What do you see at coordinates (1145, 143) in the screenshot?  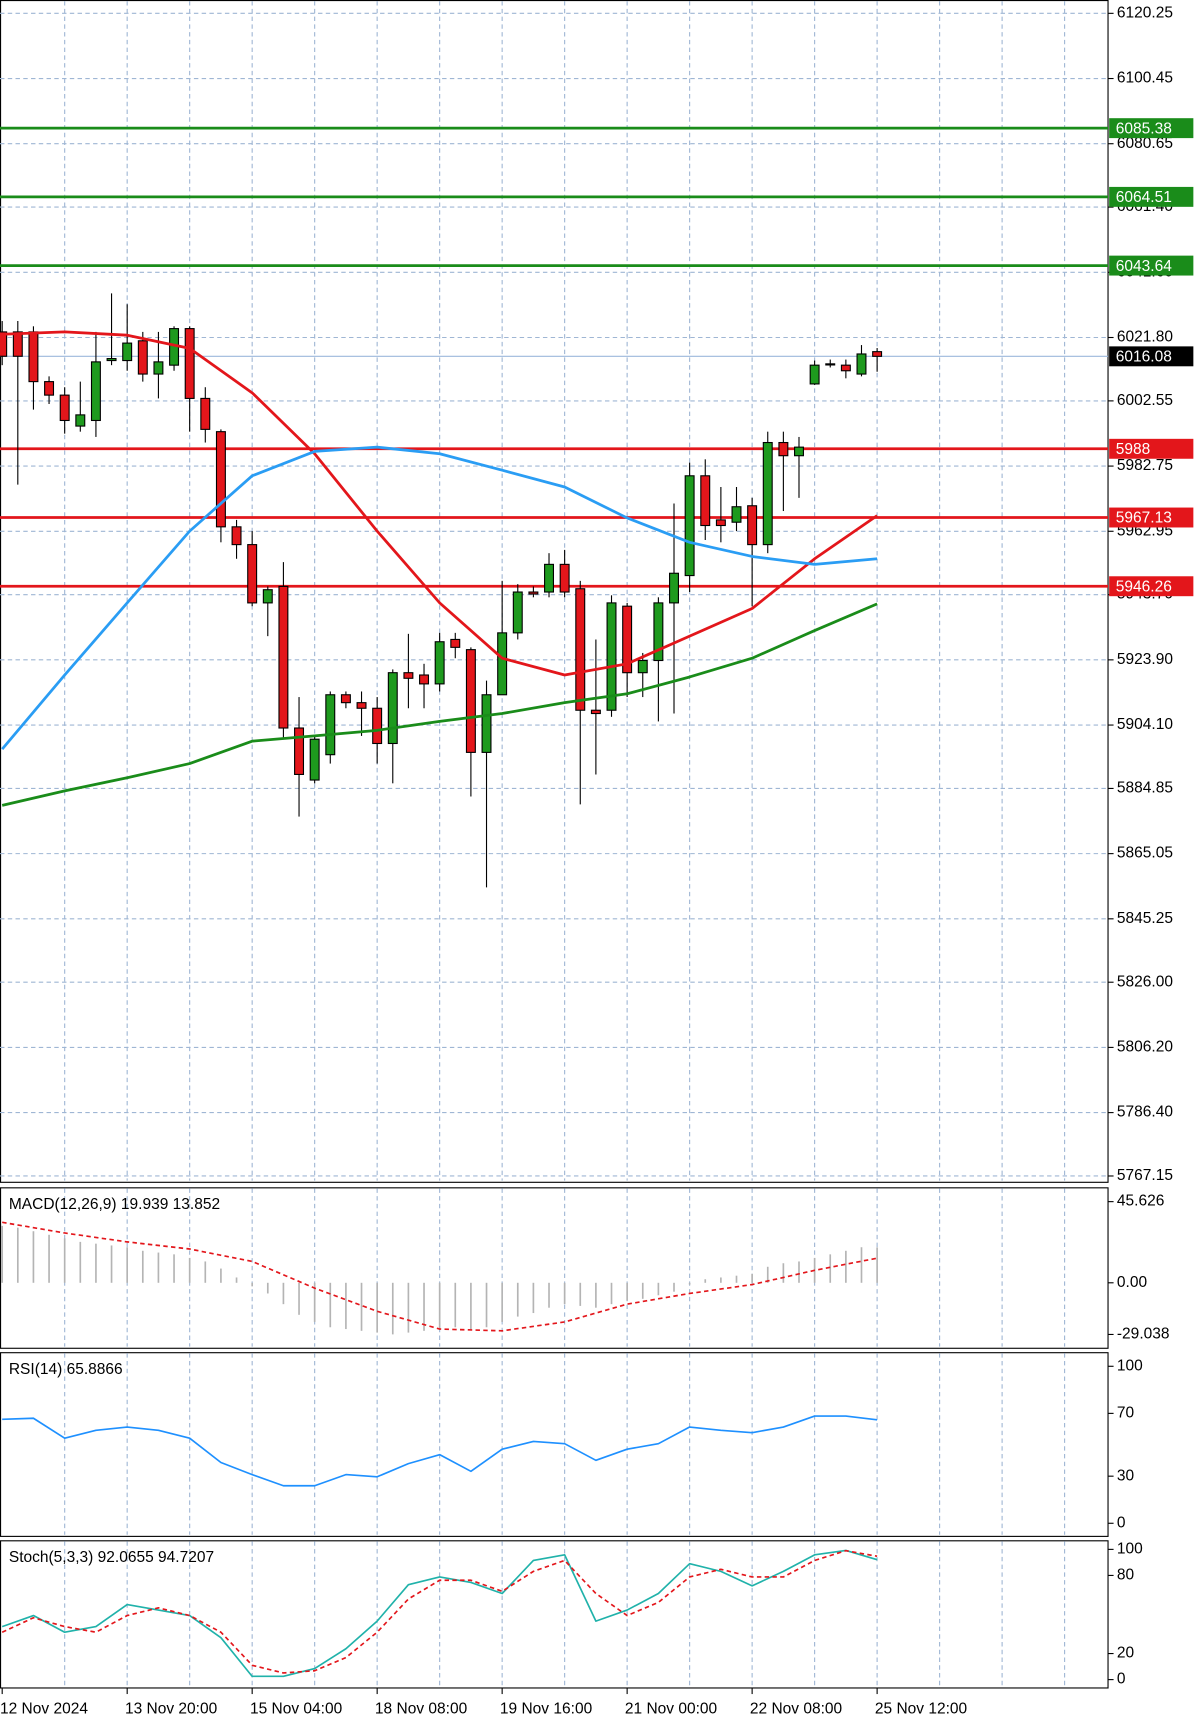 I see `y-tick-label: 6080.65` at bounding box center [1145, 143].